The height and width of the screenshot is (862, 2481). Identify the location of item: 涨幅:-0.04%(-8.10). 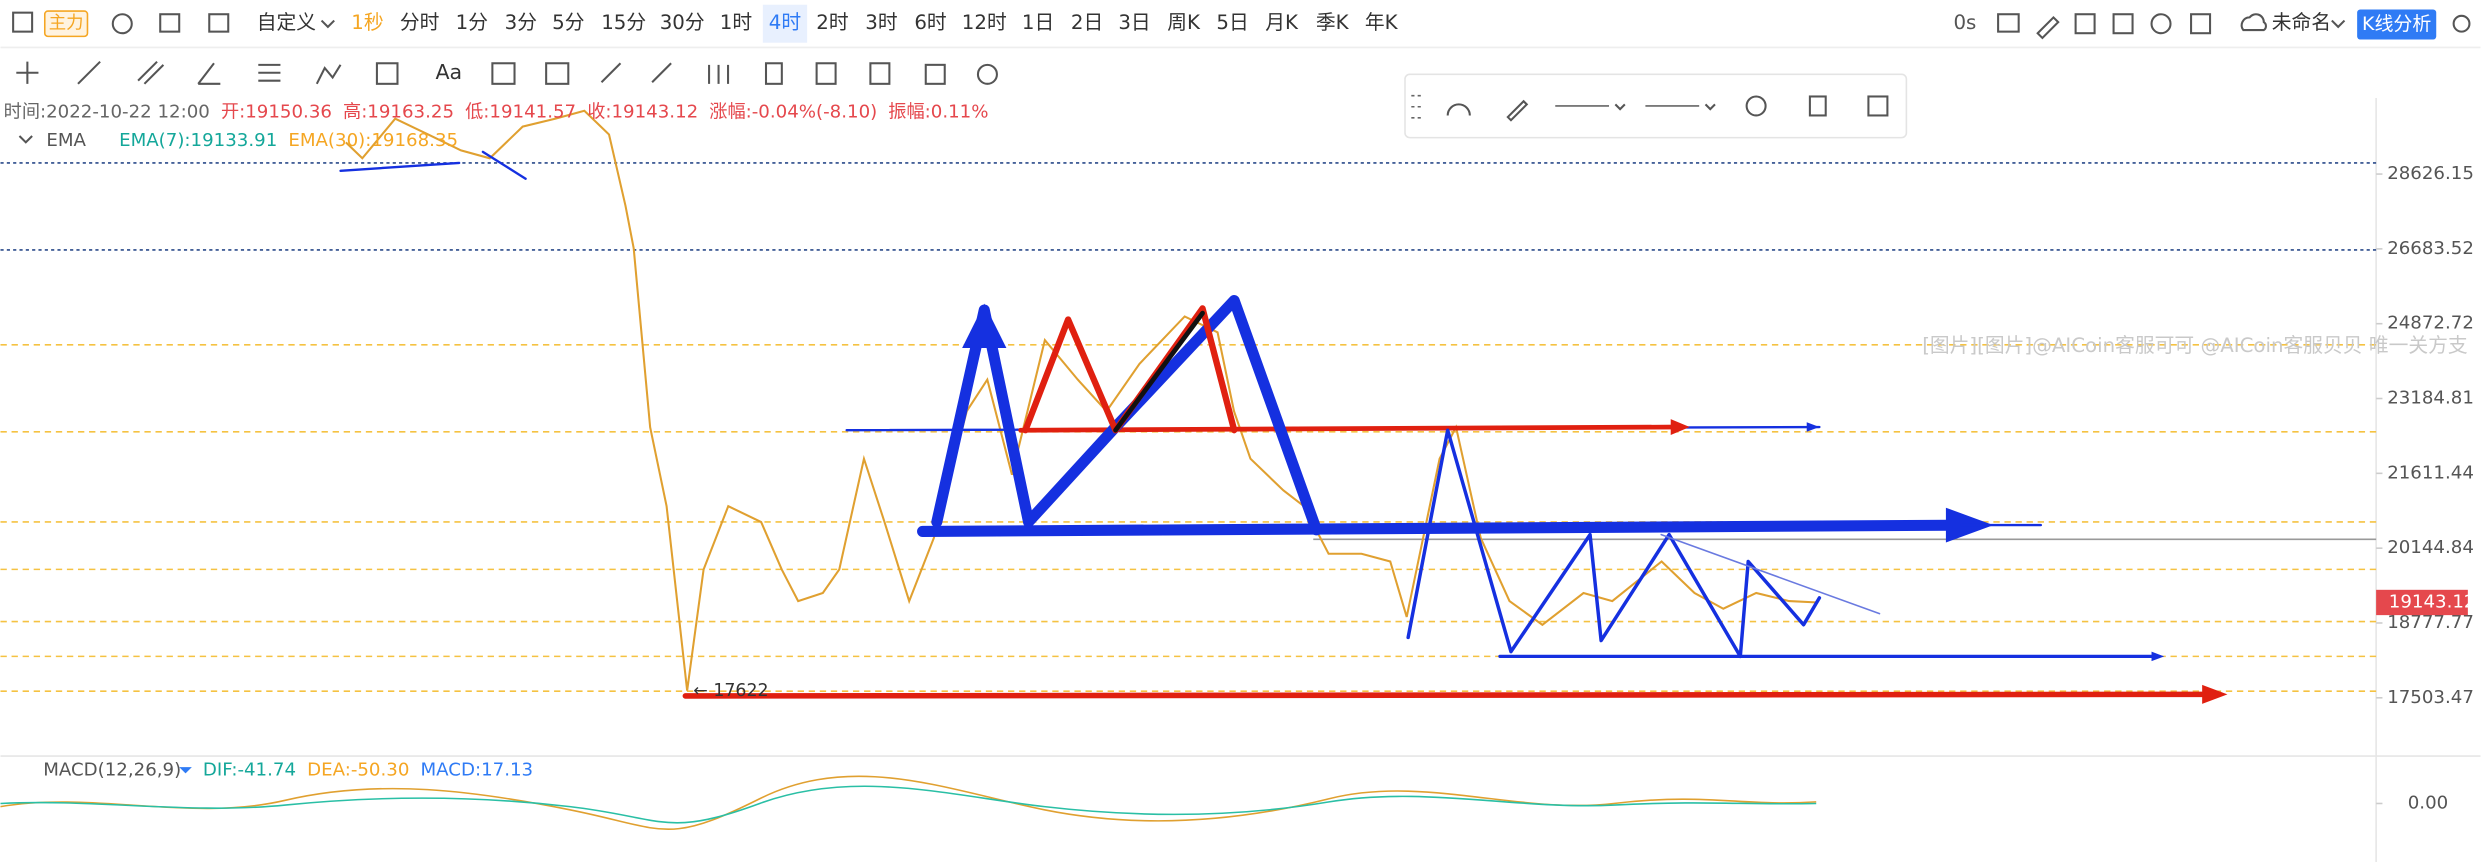
(793, 111).